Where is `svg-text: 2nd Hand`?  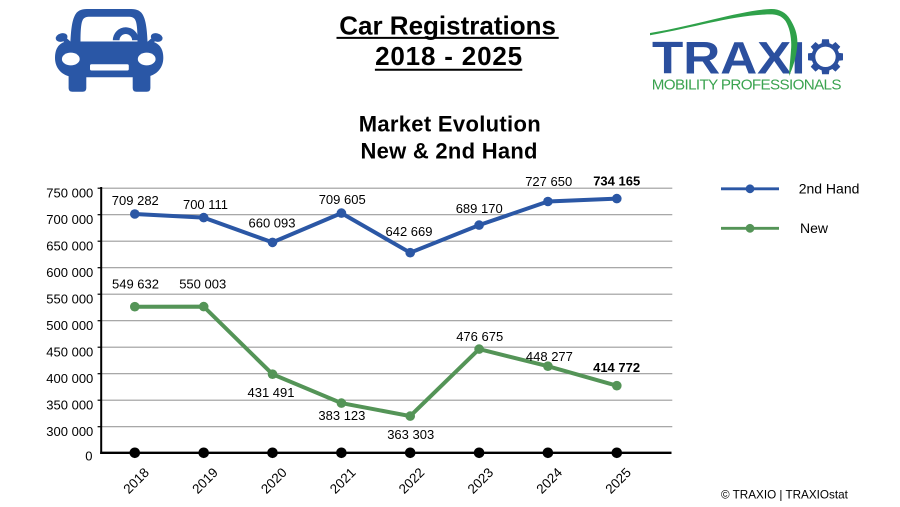
svg-text: 2nd Hand is located at coordinates (829, 189).